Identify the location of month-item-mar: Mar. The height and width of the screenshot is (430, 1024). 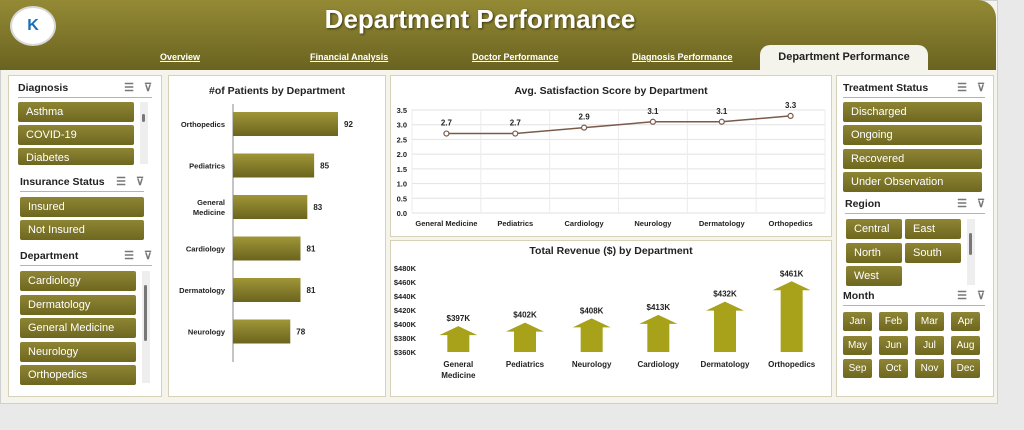
(929, 321).